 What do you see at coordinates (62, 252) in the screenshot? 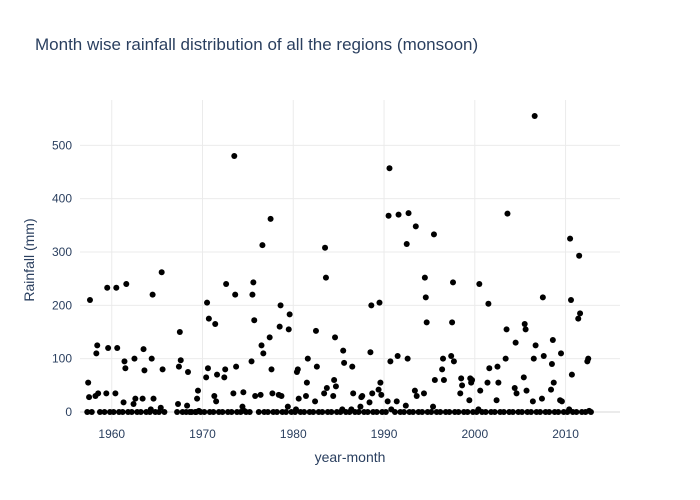
I see `y-tick-label: 300` at bounding box center [62, 252].